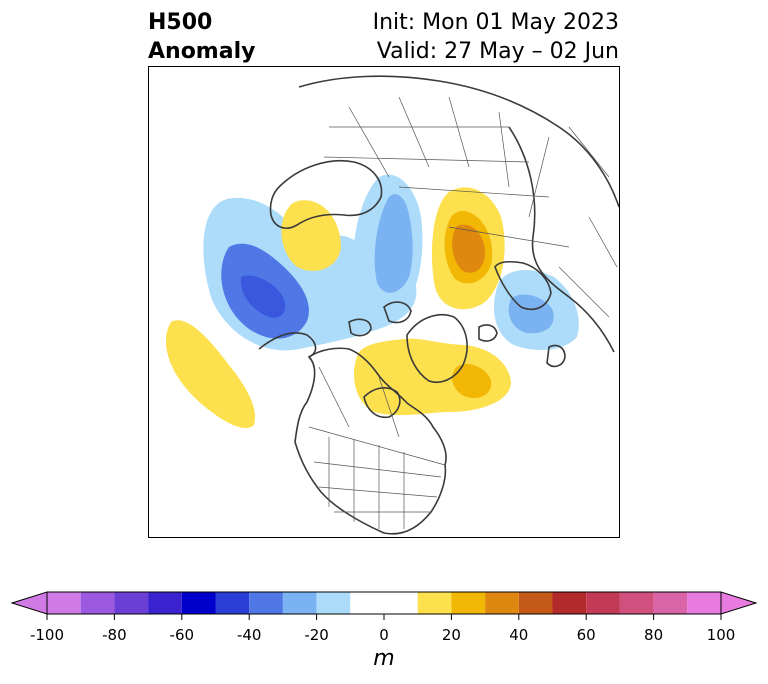 This screenshot has height=684, width=768. I want to click on colorbar-unit: m, so click(384, 658).